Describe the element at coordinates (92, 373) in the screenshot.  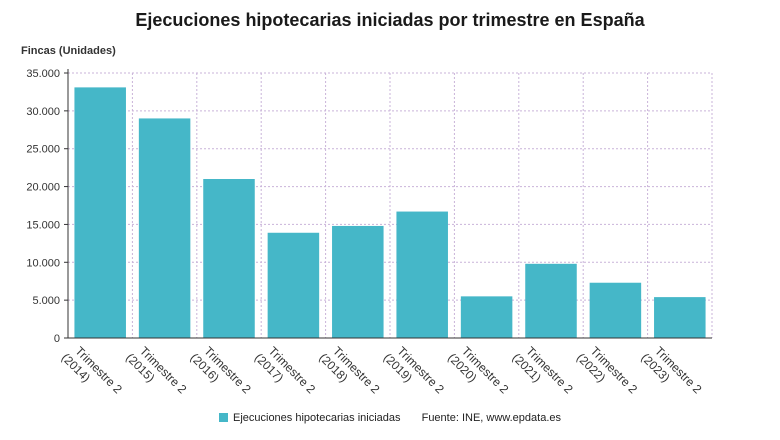
I see `x-tick-label: Trimestre 2(2014)` at that location.